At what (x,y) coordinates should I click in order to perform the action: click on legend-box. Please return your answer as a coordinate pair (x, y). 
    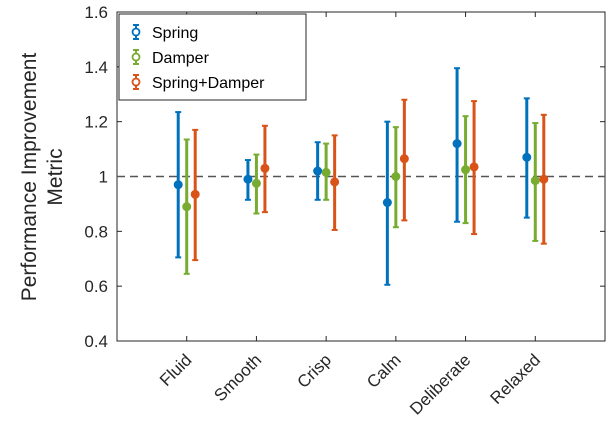
    Looking at the image, I should click on (212, 57).